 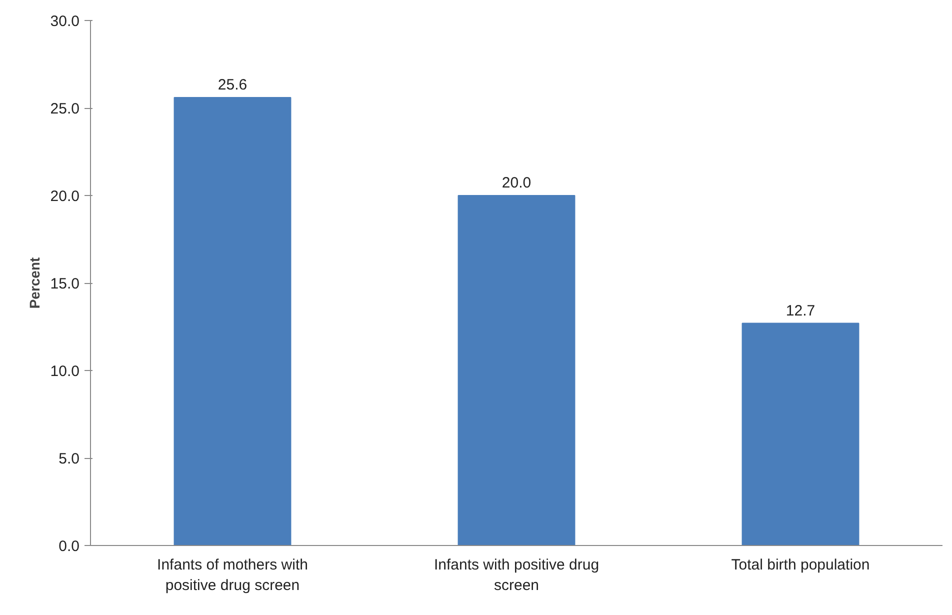 What do you see at coordinates (65, 109) in the screenshot?
I see `y-tick-label: 25.0` at bounding box center [65, 109].